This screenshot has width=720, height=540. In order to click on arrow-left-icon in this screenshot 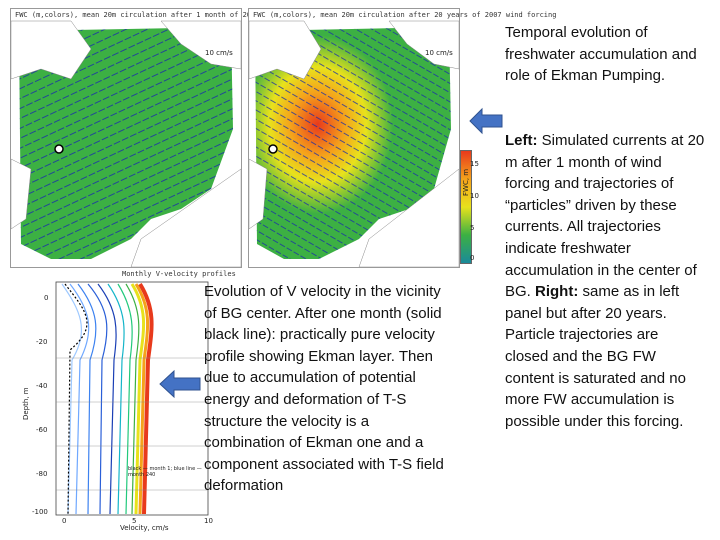, I will do `click(486, 121)`.